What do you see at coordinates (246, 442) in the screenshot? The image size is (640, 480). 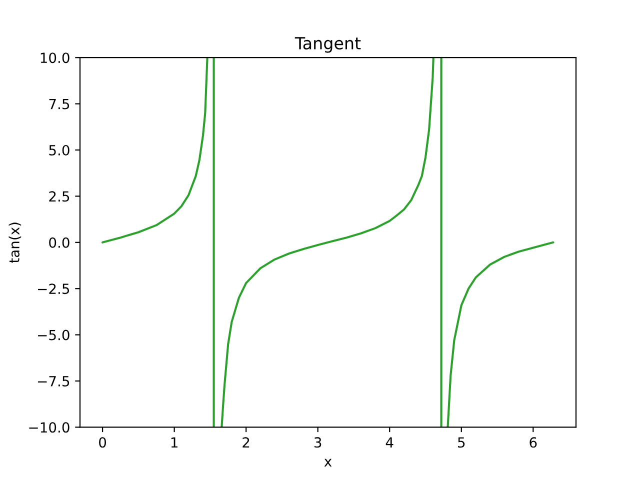 I see `x-tick-label: 2` at bounding box center [246, 442].